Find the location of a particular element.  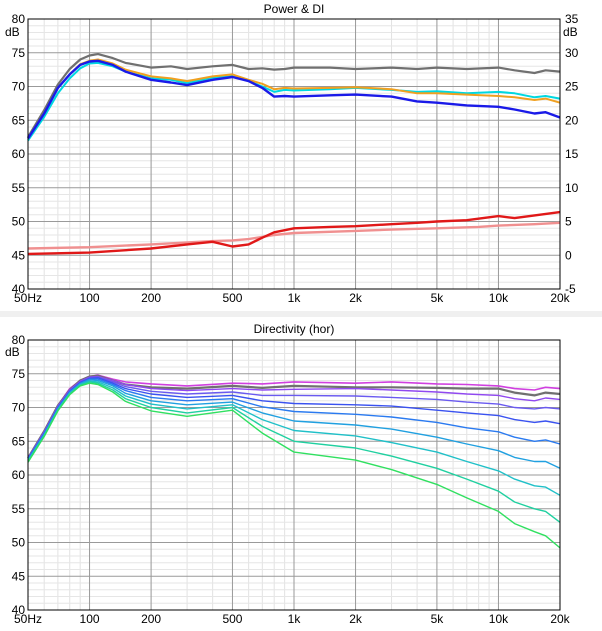

chart1-x-tick-label: 500 is located at coordinates (232, 298).